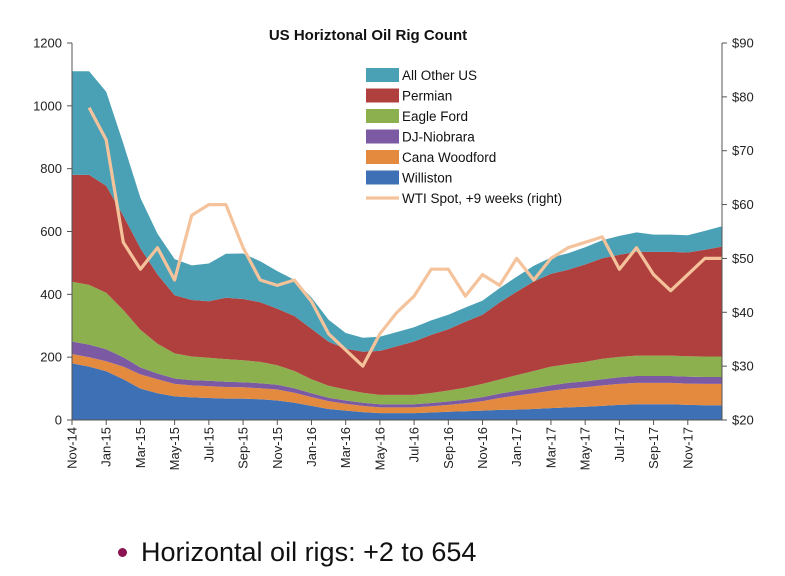 This screenshot has height=576, width=785. I want to click on left-tick-label: 0, so click(58, 420).